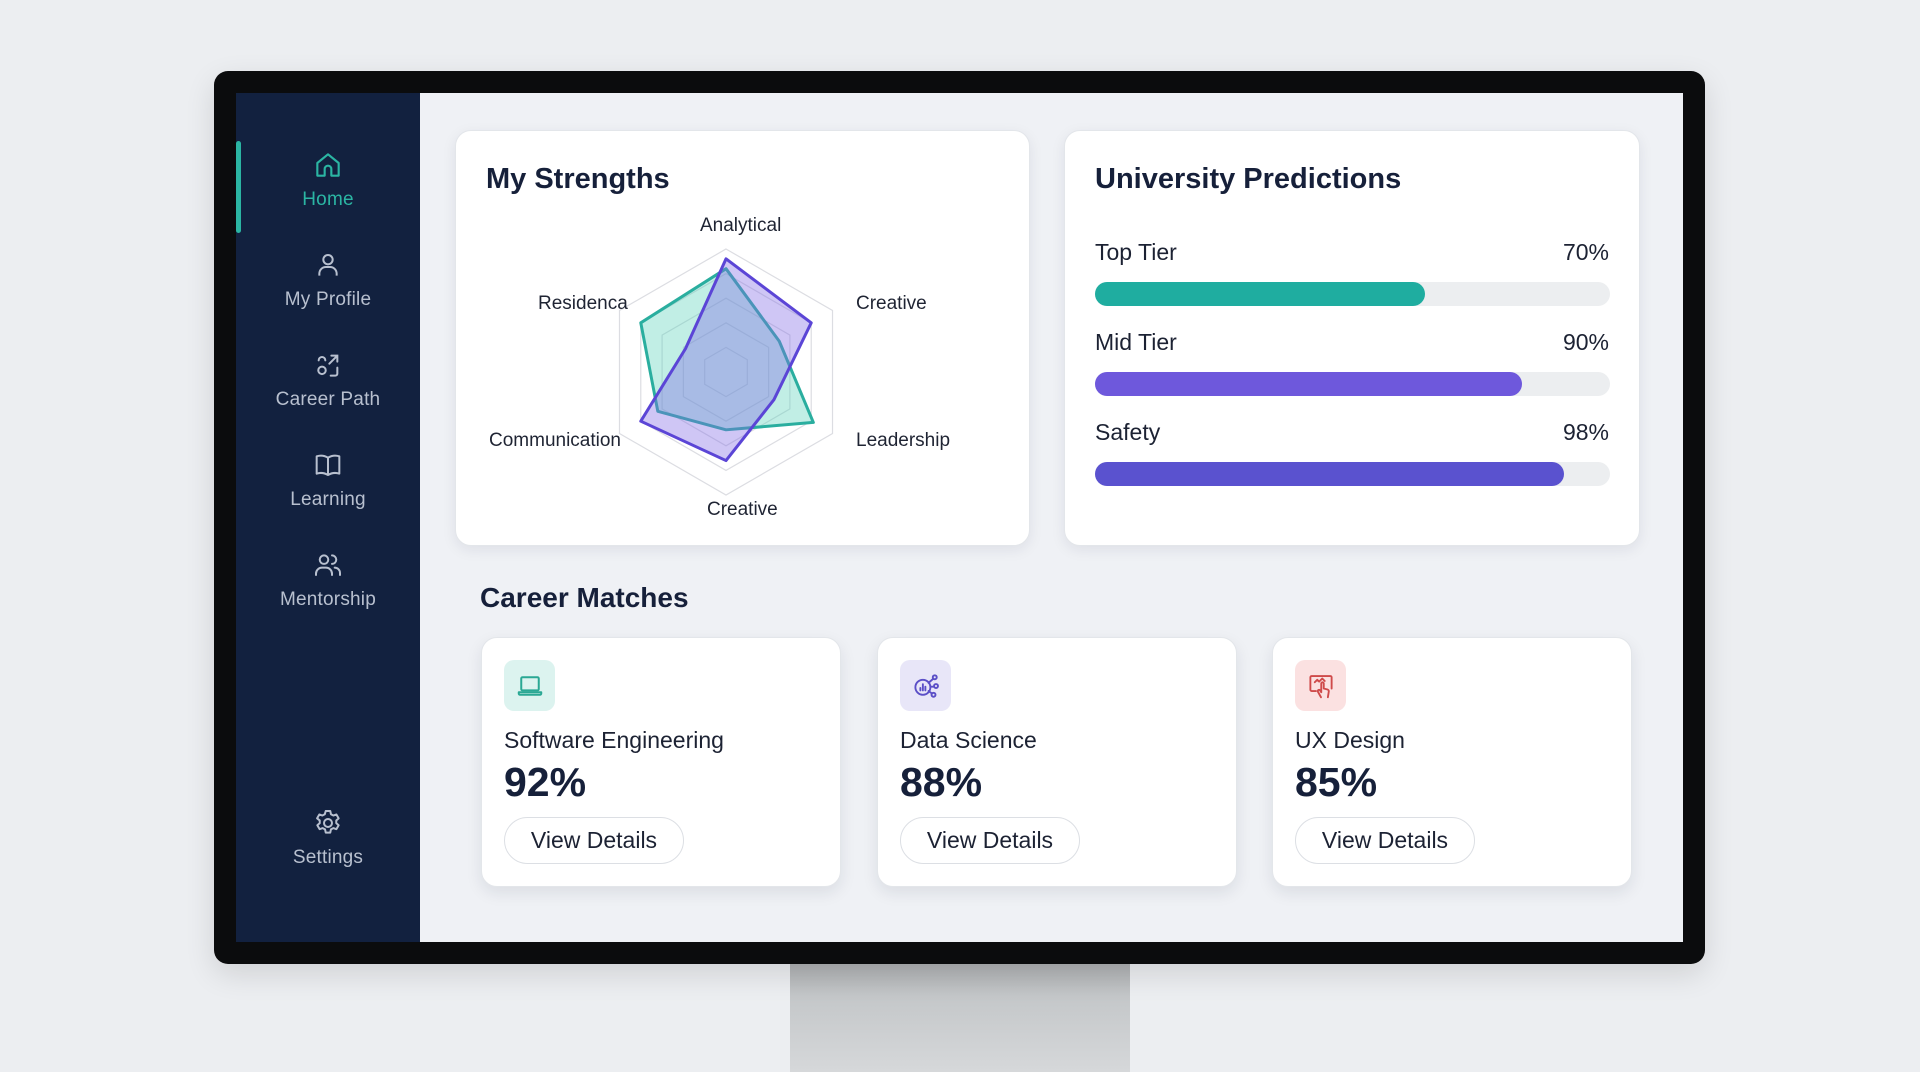 Image resolution: width=1920 pixels, height=1072 pixels. What do you see at coordinates (328, 465) in the screenshot?
I see `book-icon` at bounding box center [328, 465].